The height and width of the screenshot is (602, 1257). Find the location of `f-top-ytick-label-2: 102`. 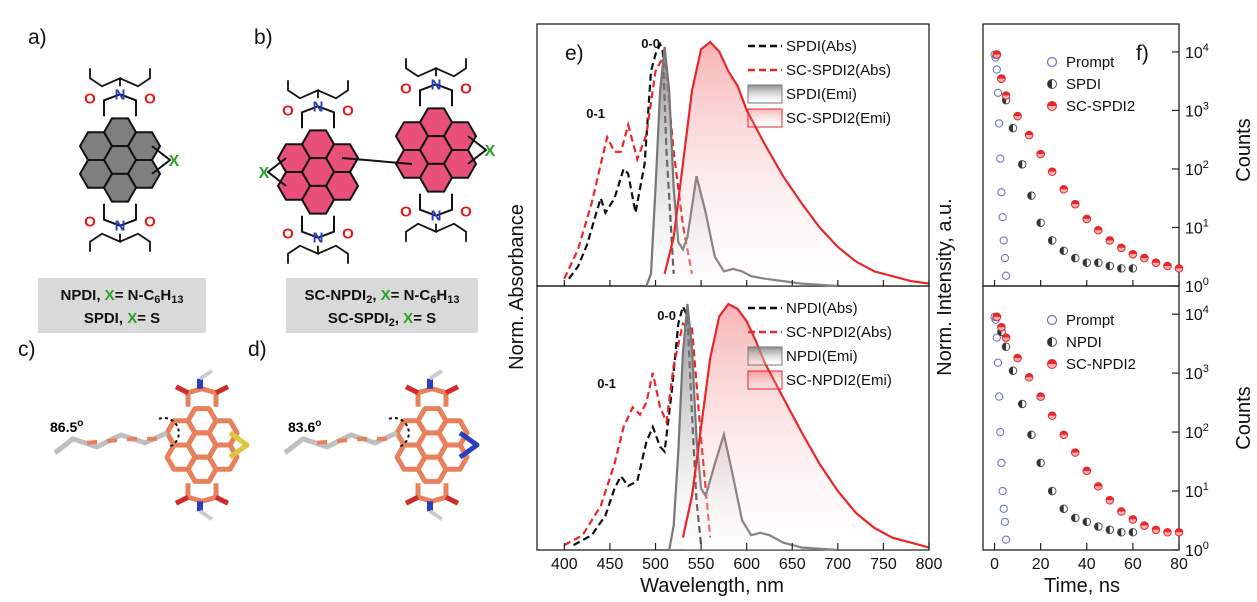

f-top-ytick-label-2: 102 is located at coordinates (1197, 169).